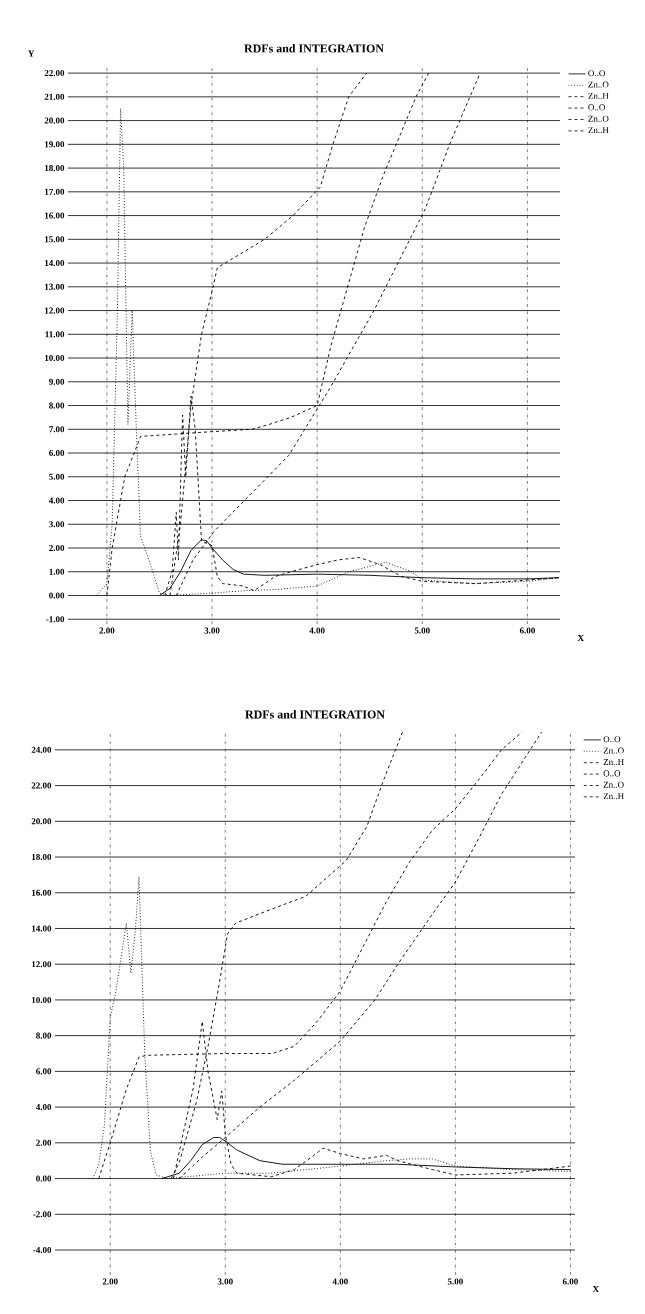  I want to click on y-tick-label: 3.00, so click(57, 524).